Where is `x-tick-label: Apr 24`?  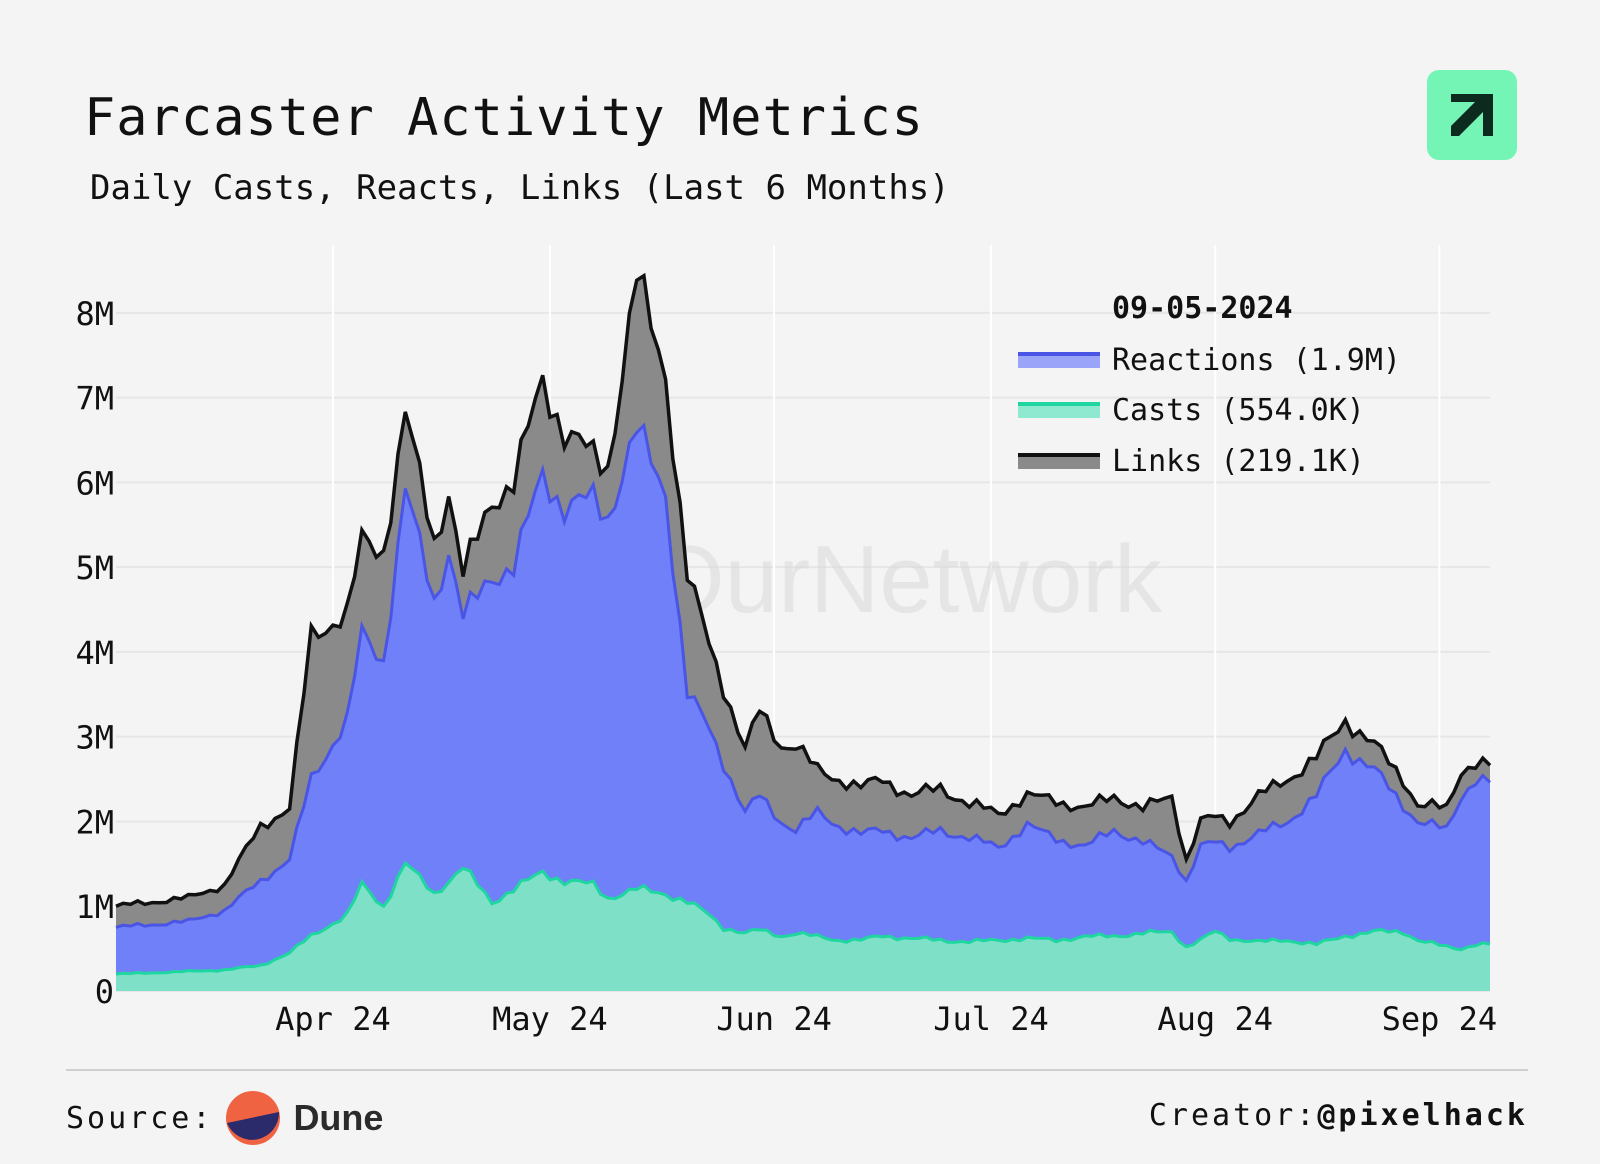 x-tick-label: Apr 24 is located at coordinates (333, 1019).